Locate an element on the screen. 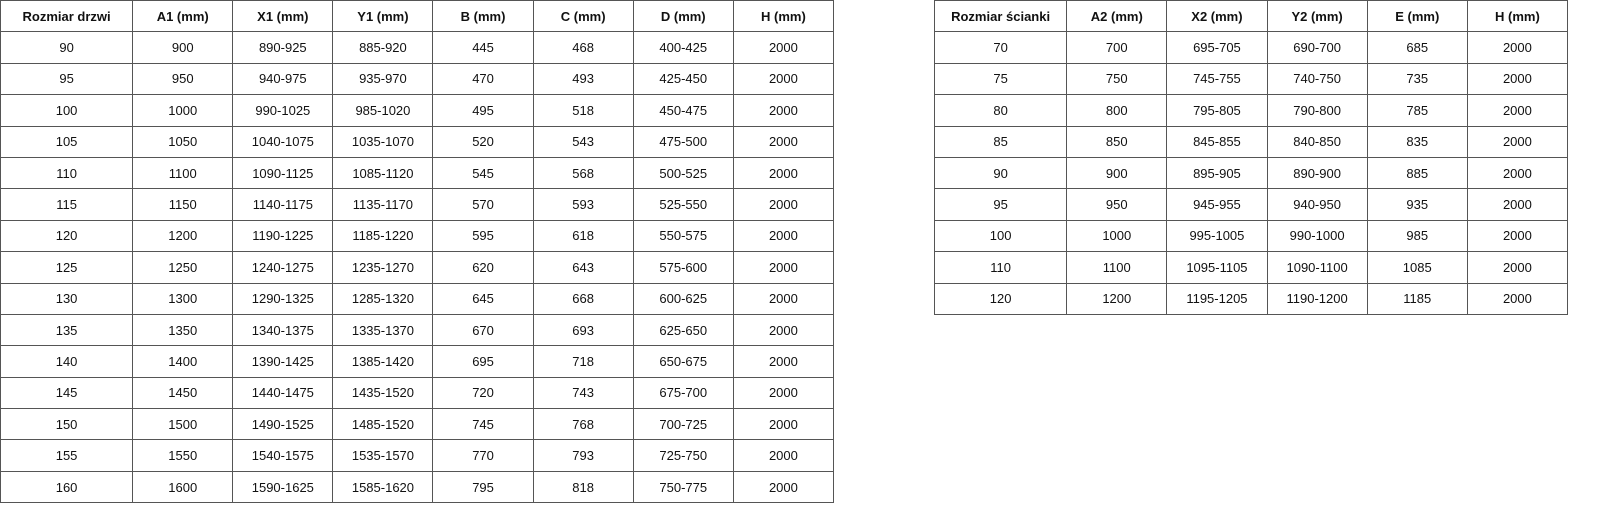 The image size is (1600, 514). table-cell: 785 is located at coordinates (1417, 110).